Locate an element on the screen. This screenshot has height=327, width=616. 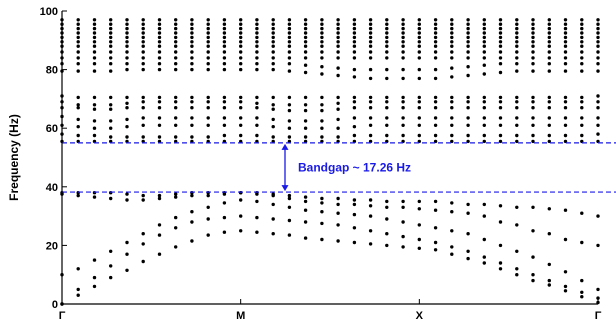
y-tick-label: 80 is located at coordinates (52, 71).